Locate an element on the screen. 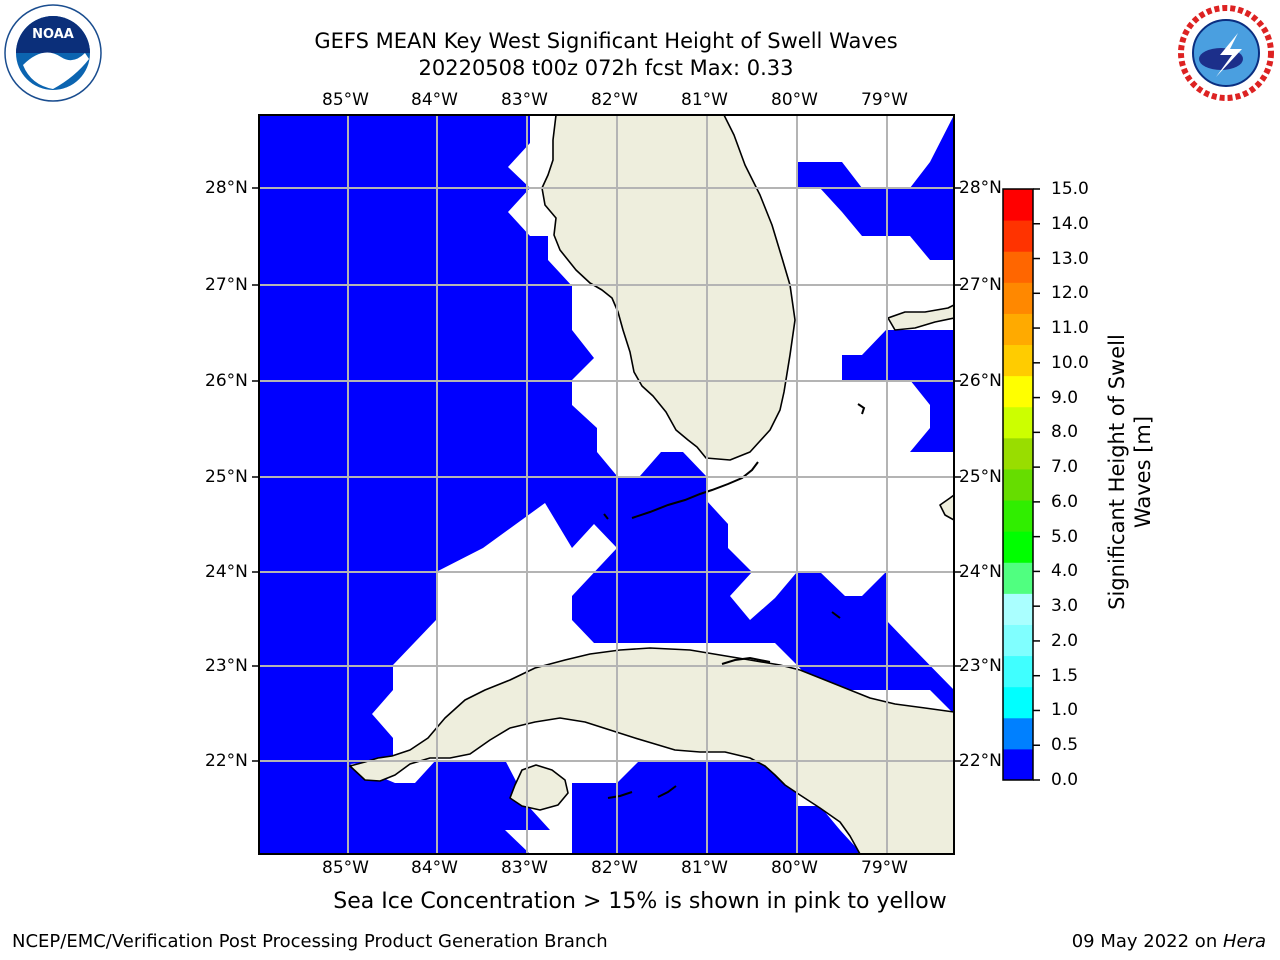 The height and width of the screenshot is (960, 1280). colorbar-tick-label: 1.5 is located at coordinates (1065, 675).